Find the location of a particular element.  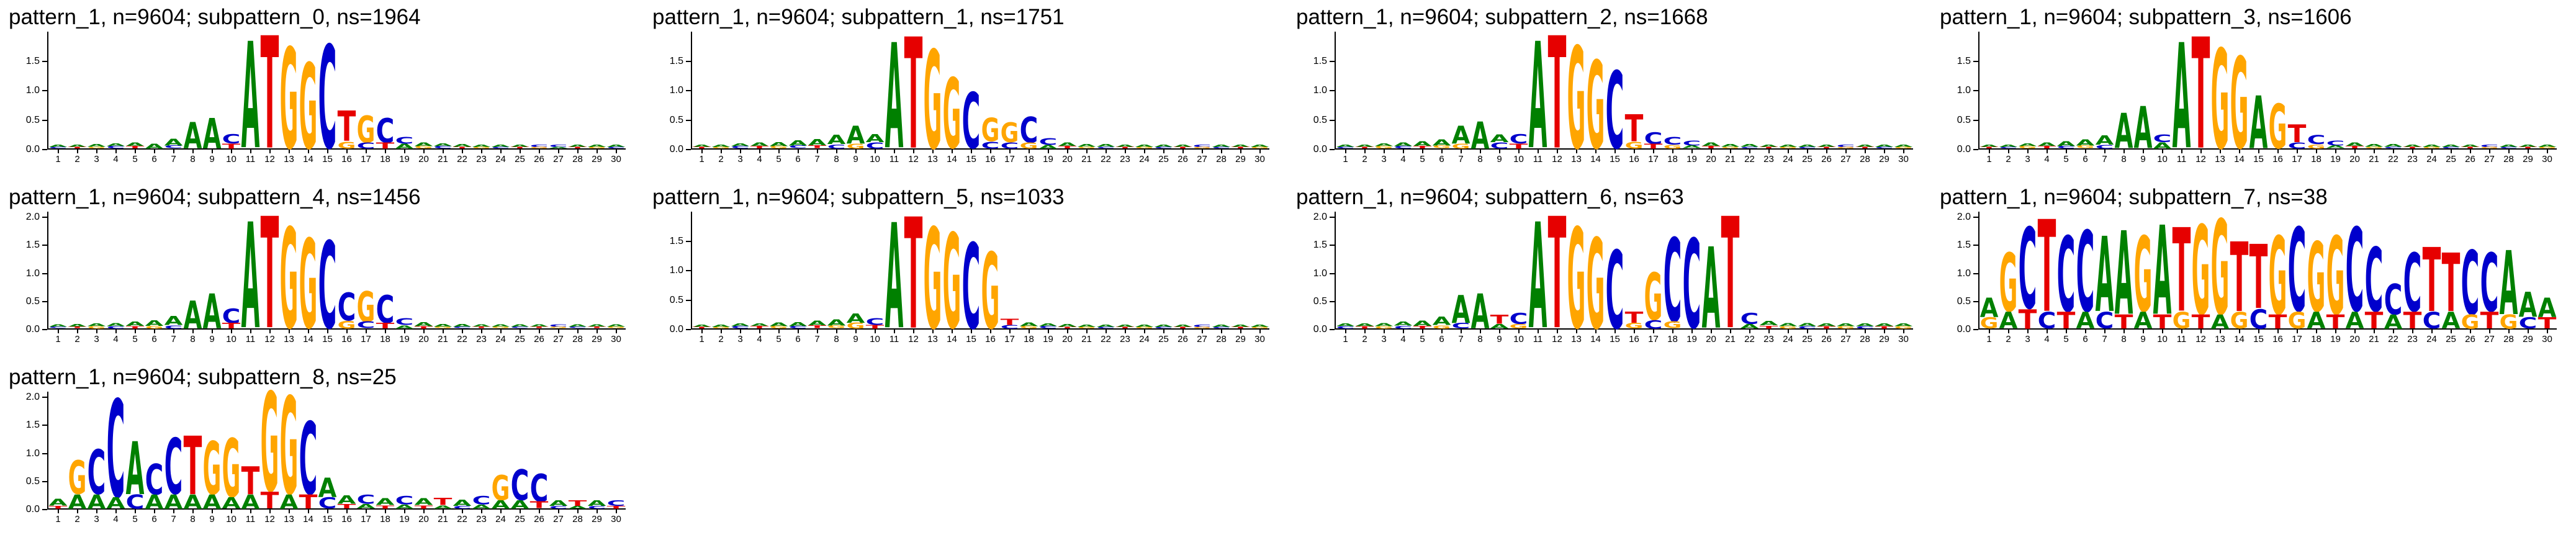

x-tick: 27 is located at coordinates (1845, 157).